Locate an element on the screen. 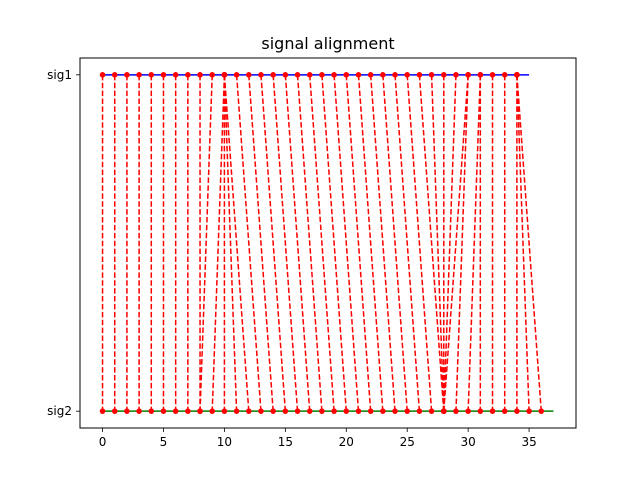  x-tick-label-35: 35 is located at coordinates (528, 442).